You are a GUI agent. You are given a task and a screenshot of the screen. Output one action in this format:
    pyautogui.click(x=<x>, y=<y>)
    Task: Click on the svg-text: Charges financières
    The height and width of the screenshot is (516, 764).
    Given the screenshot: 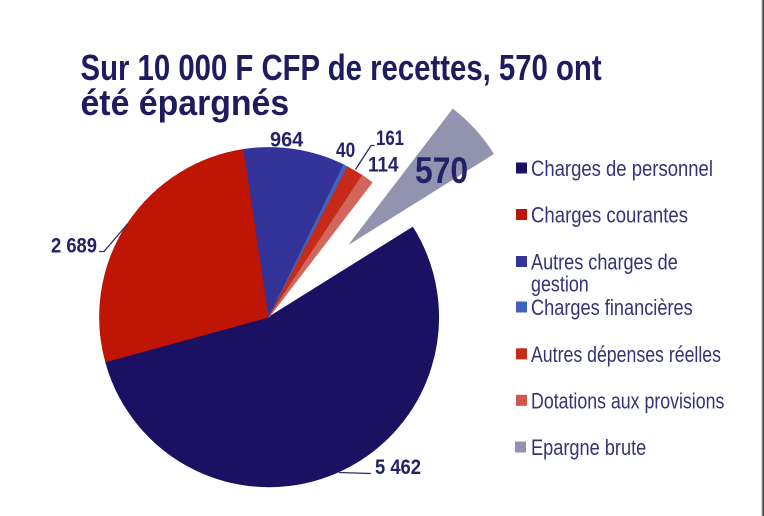 What is the action you would take?
    pyautogui.click(x=612, y=308)
    